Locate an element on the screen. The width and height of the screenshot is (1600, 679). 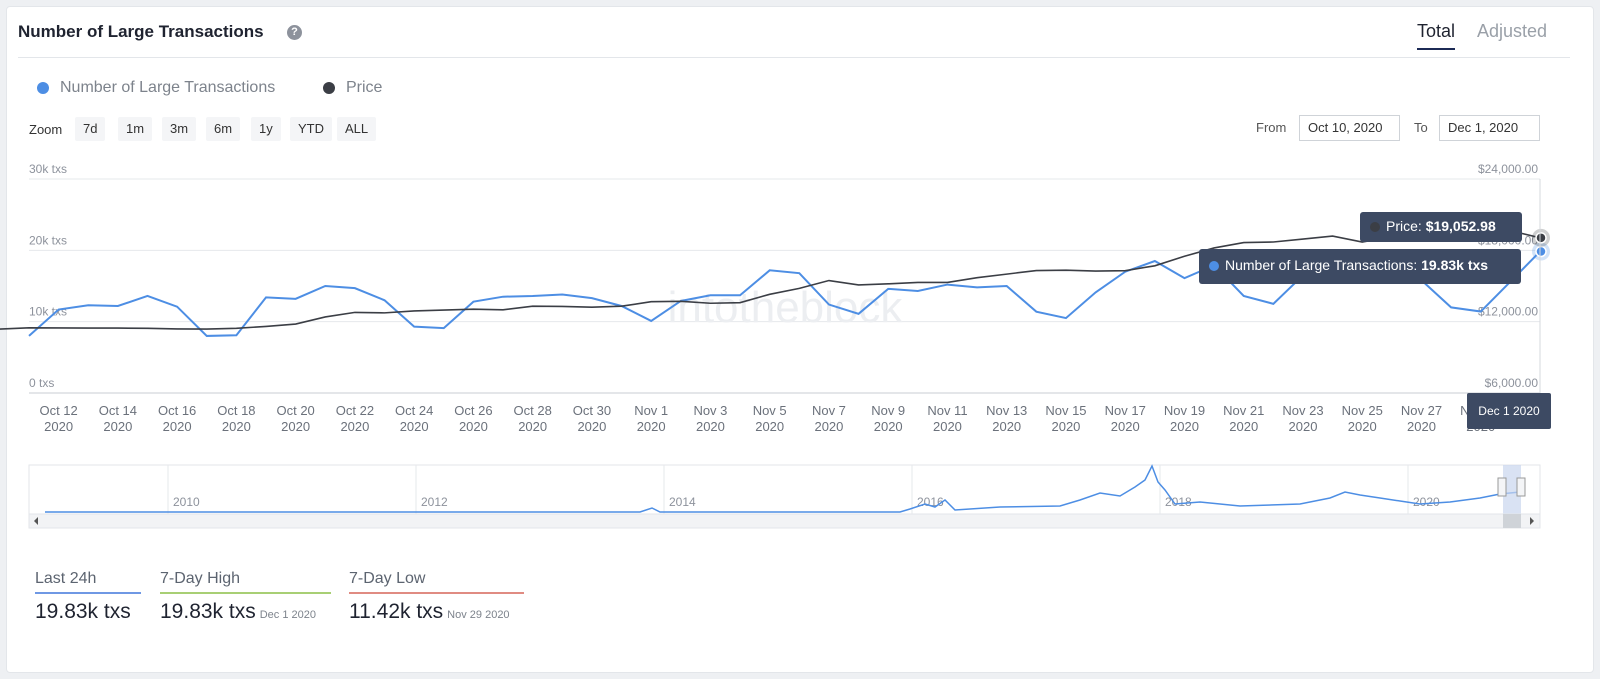
x-tick-label: Nov 21 is located at coordinates (1243, 410).